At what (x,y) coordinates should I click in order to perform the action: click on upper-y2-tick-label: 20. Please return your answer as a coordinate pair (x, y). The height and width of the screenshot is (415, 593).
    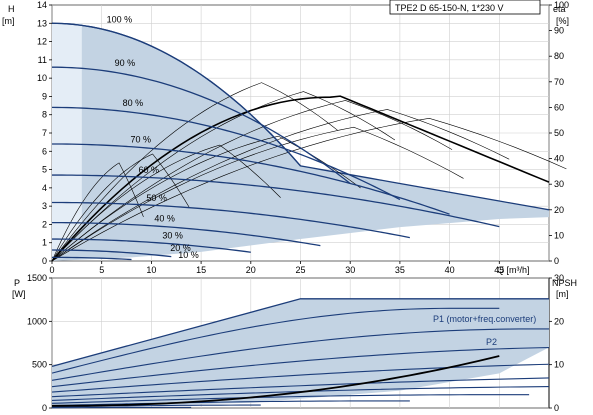
    Looking at the image, I should click on (559, 210).